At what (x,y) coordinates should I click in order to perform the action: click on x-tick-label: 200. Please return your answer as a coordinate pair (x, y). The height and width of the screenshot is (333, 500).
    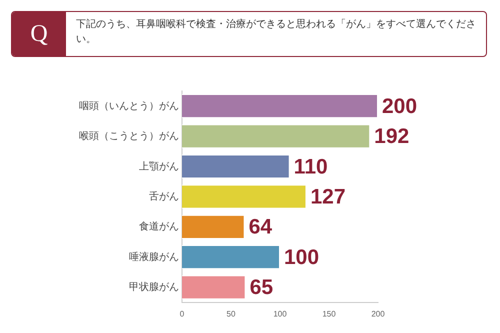
    Looking at the image, I should click on (378, 313).